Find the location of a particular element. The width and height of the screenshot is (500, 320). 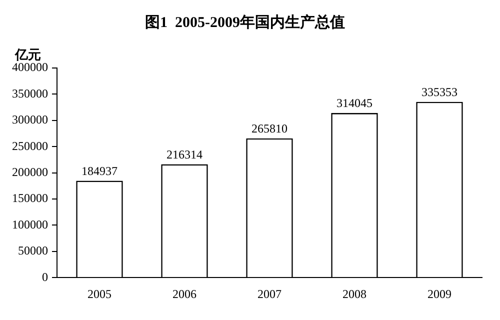

x-tick-label: 2005 is located at coordinates (100, 293).